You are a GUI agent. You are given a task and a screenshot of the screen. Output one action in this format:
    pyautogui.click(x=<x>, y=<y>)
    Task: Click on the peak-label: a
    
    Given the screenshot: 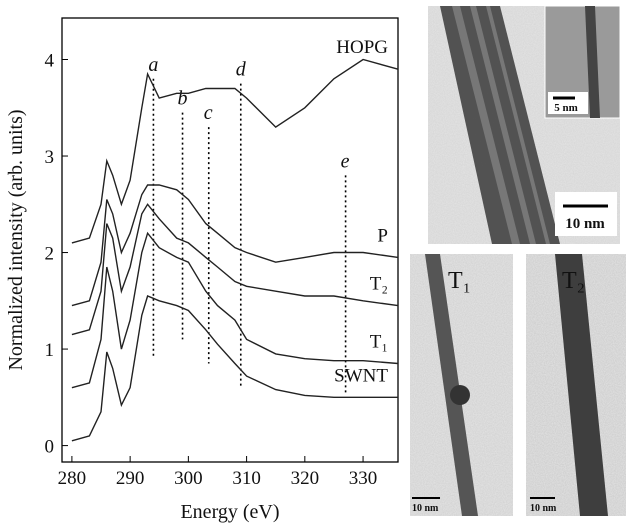 What is the action you would take?
    pyautogui.click(x=153, y=65)
    